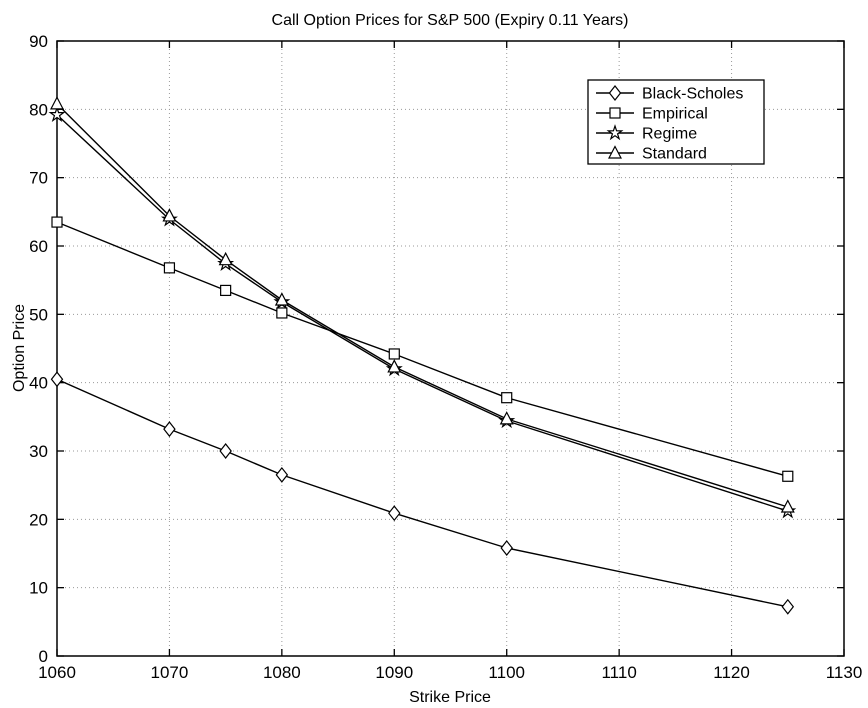 The image size is (868, 708). I want to click on legend-label-regime: Regime, so click(669, 134).